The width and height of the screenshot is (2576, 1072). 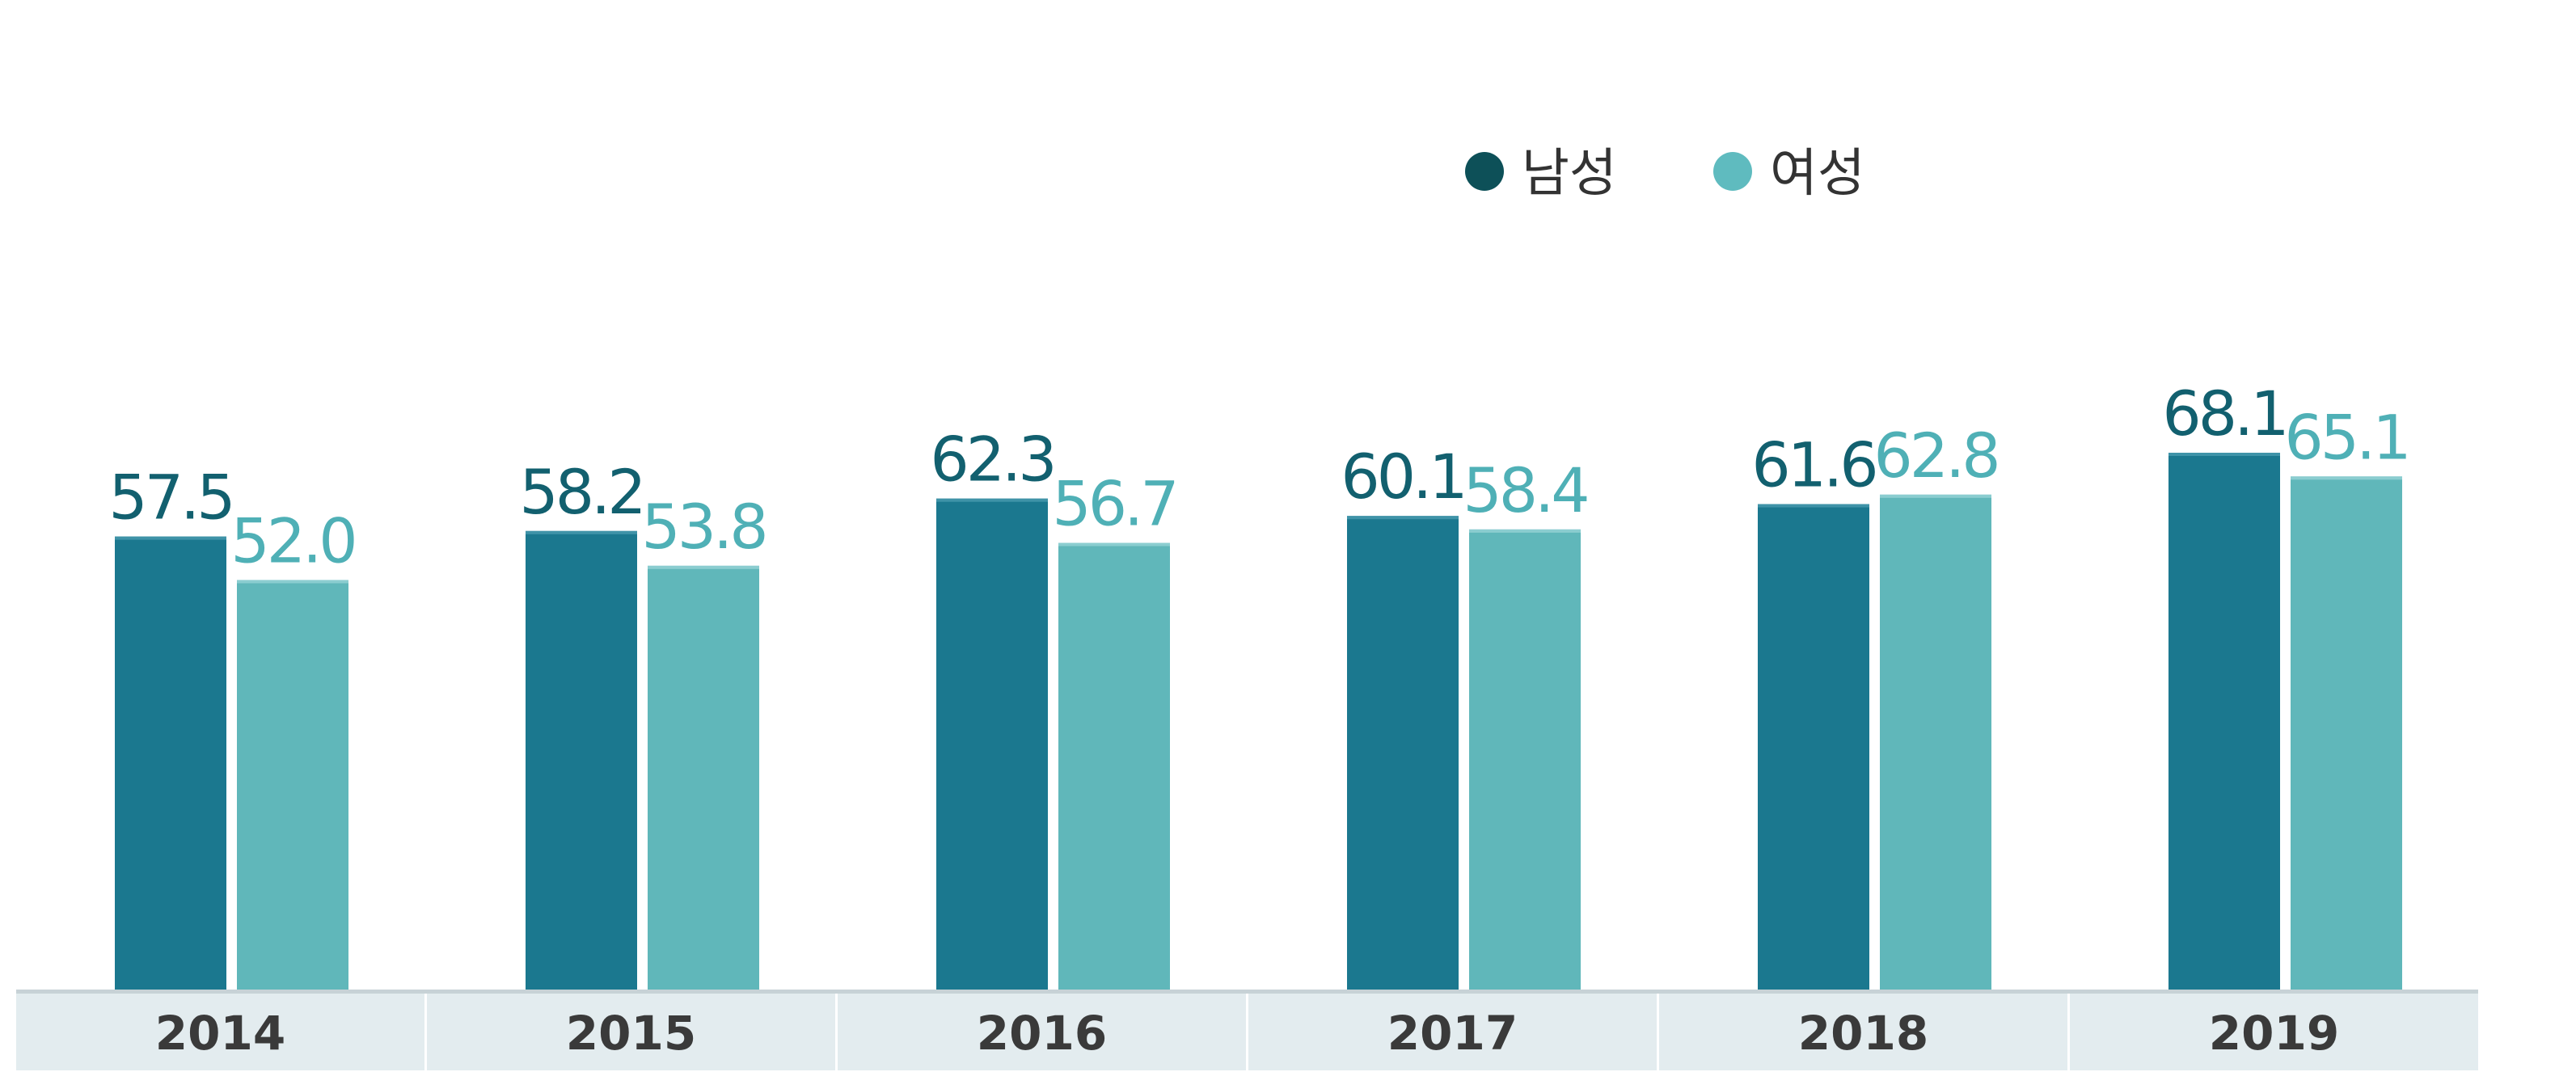 I want to click on x-tick-label: 2016, so click(x=1042, y=1033).